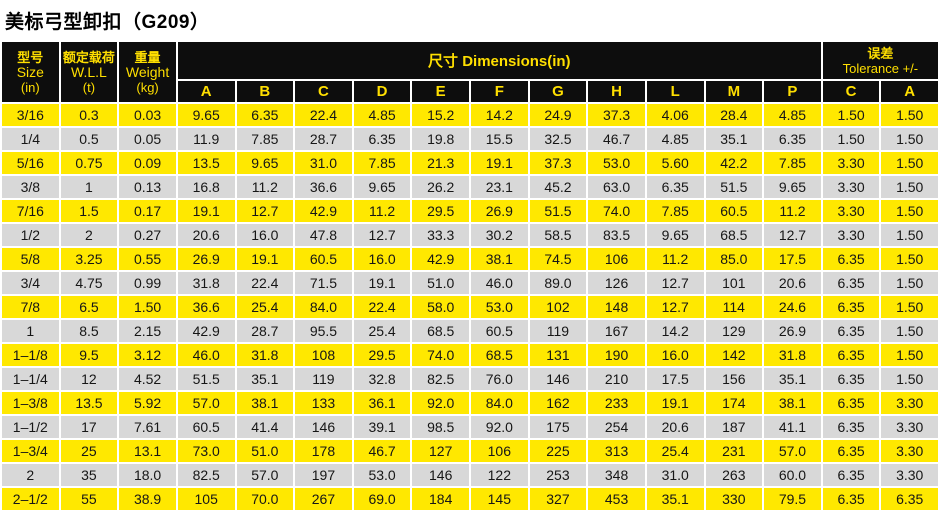  I want to click on cell: 11.2, so click(382, 211).